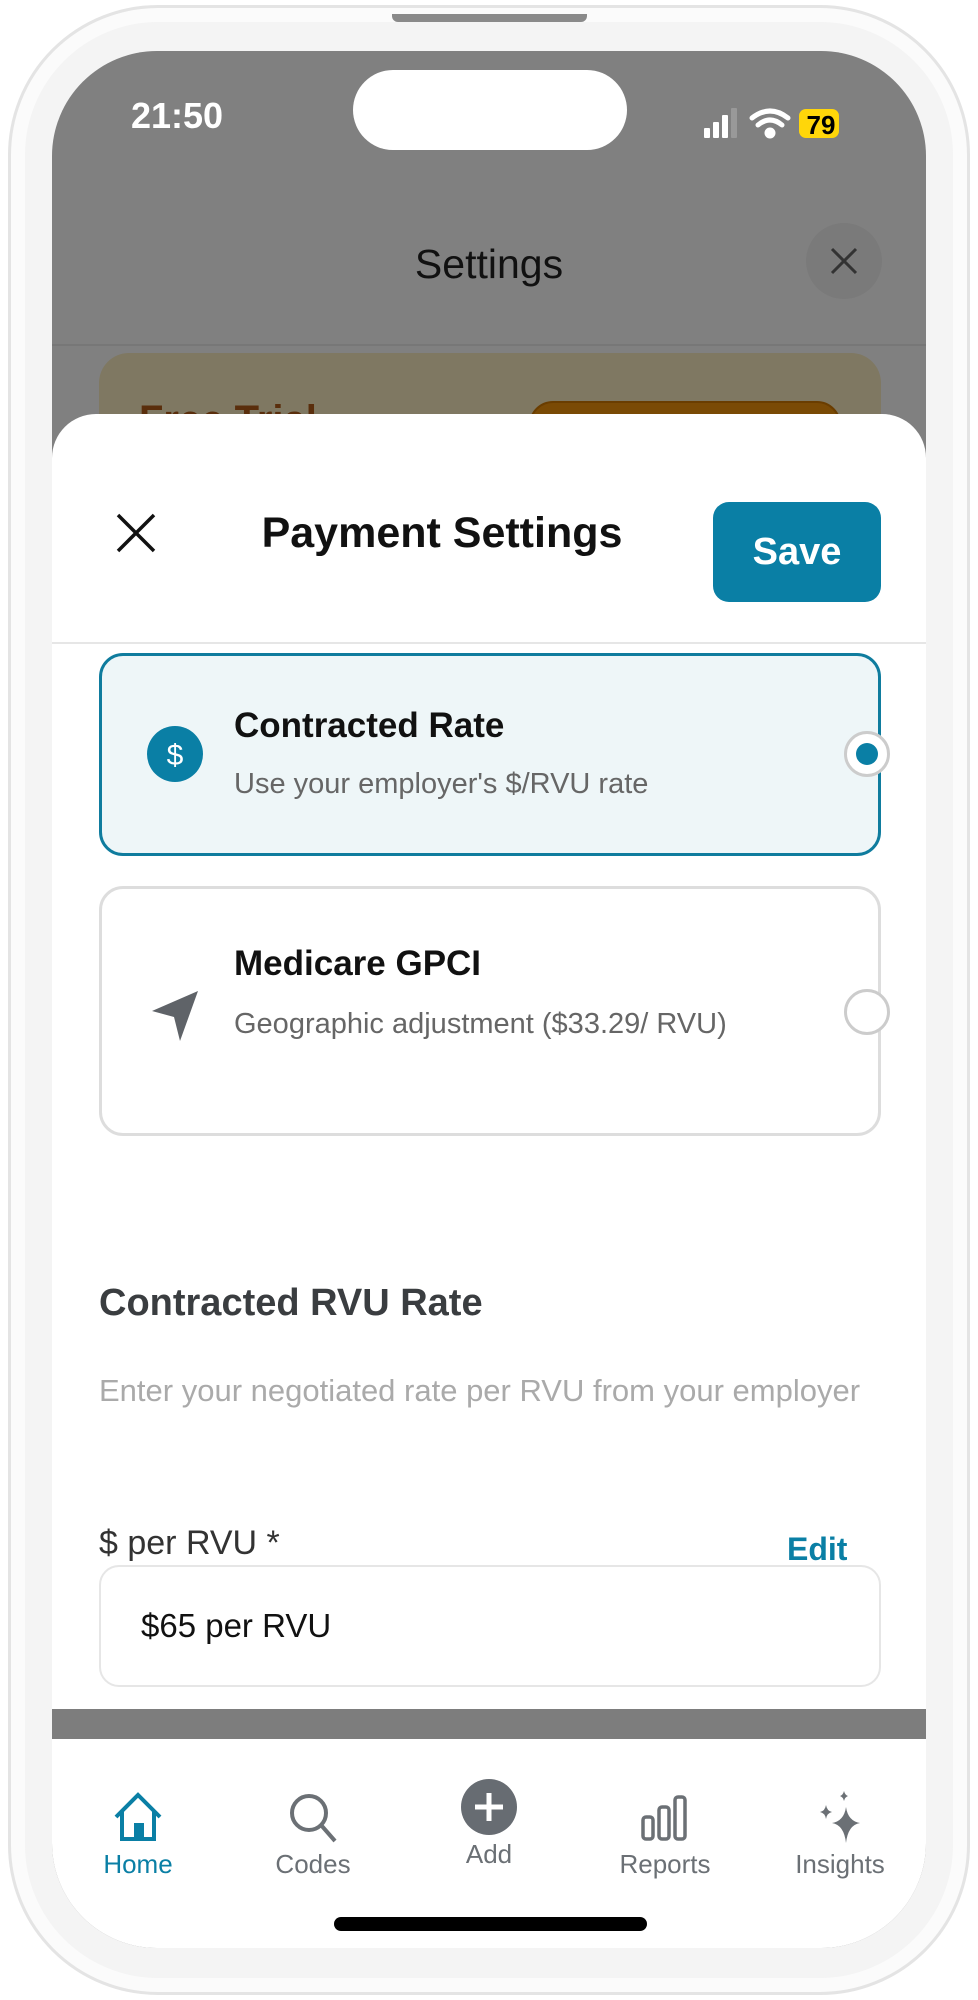  I want to click on sheet-title: Payment Settings, so click(442, 533).